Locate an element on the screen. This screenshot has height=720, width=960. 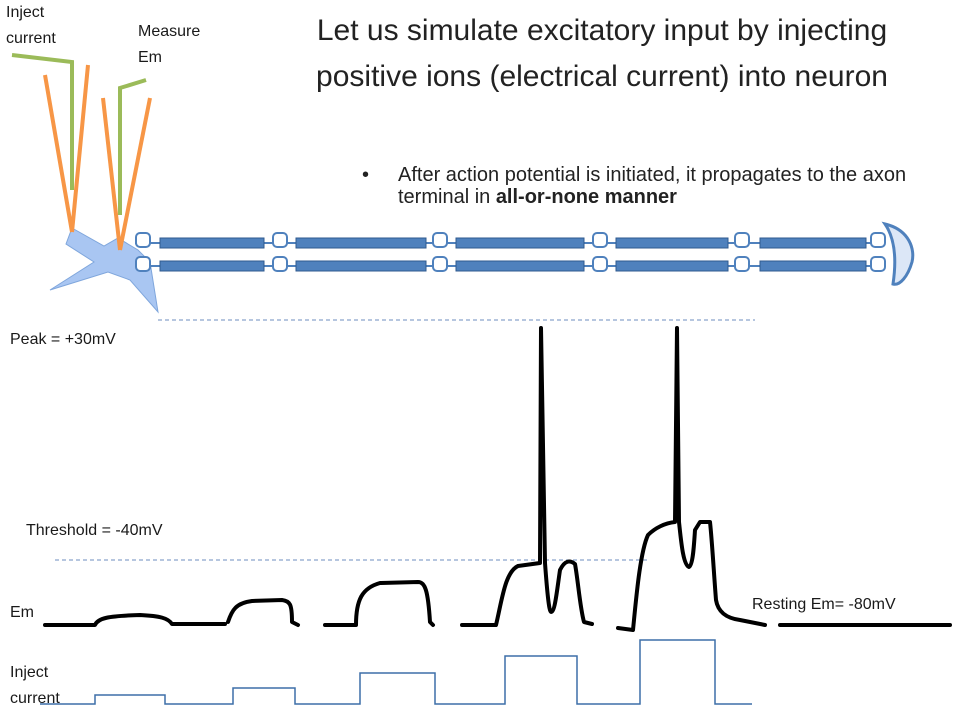
axon-terminal is located at coordinates (898, 253).